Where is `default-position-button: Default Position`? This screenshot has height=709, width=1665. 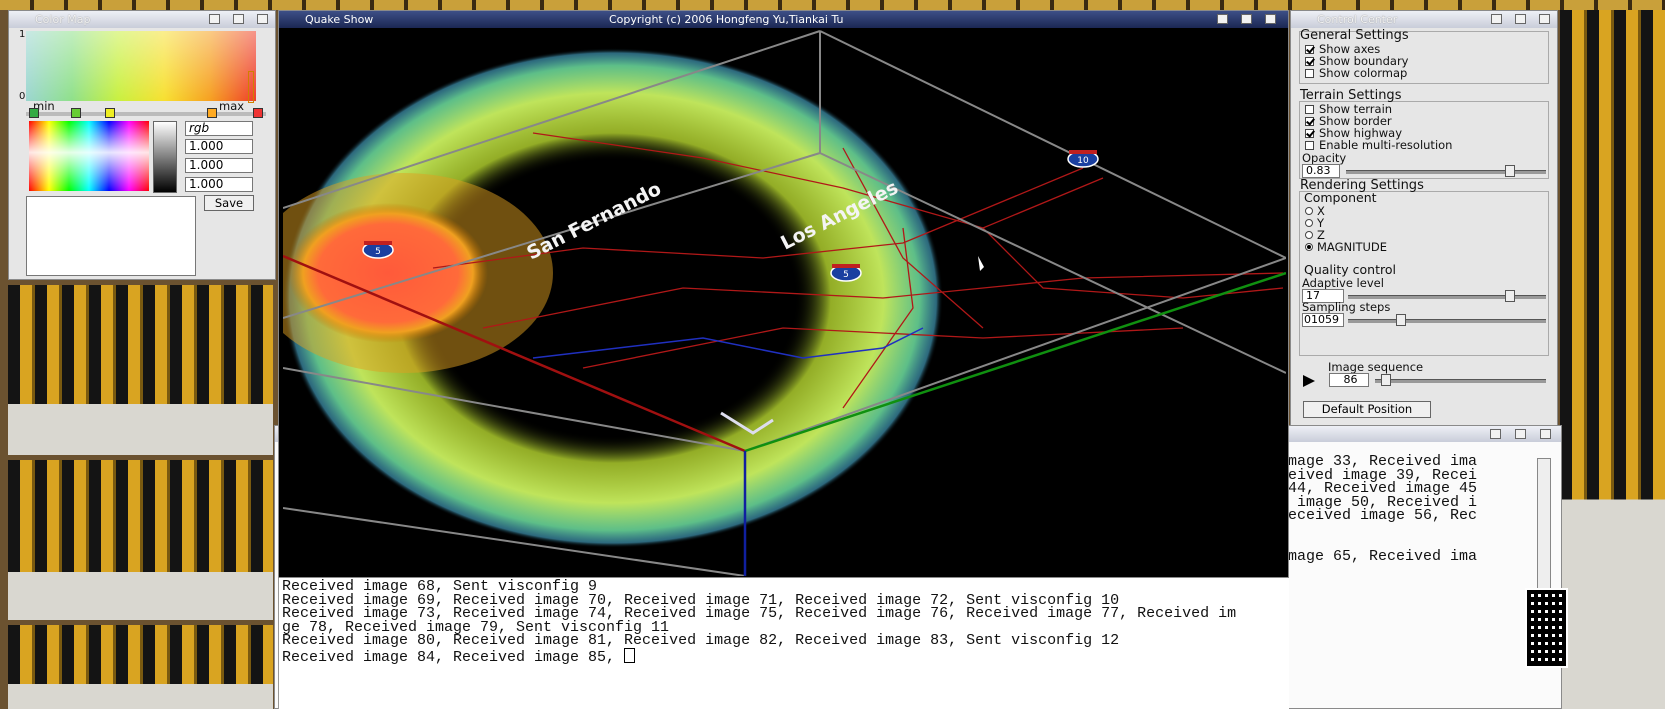 default-position-button: Default Position is located at coordinates (1367, 409).